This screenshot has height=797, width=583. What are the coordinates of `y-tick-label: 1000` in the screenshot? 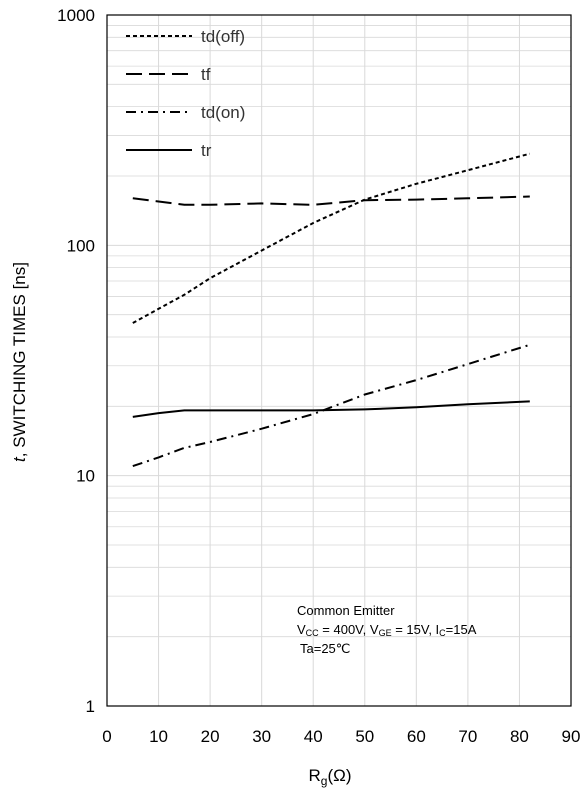 It's located at (76, 15).